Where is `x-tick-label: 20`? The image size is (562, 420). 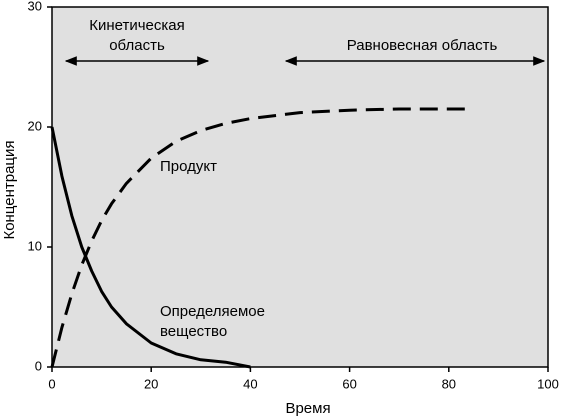
x-tick-label: 20 is located at coordinates (151, 383).